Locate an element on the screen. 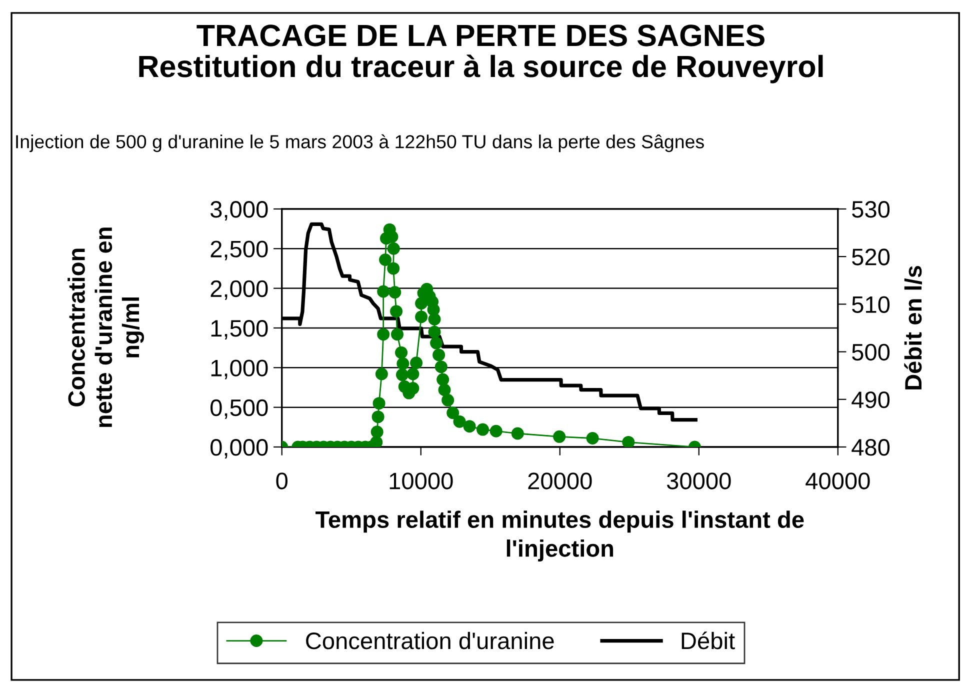 The height and width of the screenshot is (682, 962). y-tick-label: 2,500 is located at coordinates (239, 250).